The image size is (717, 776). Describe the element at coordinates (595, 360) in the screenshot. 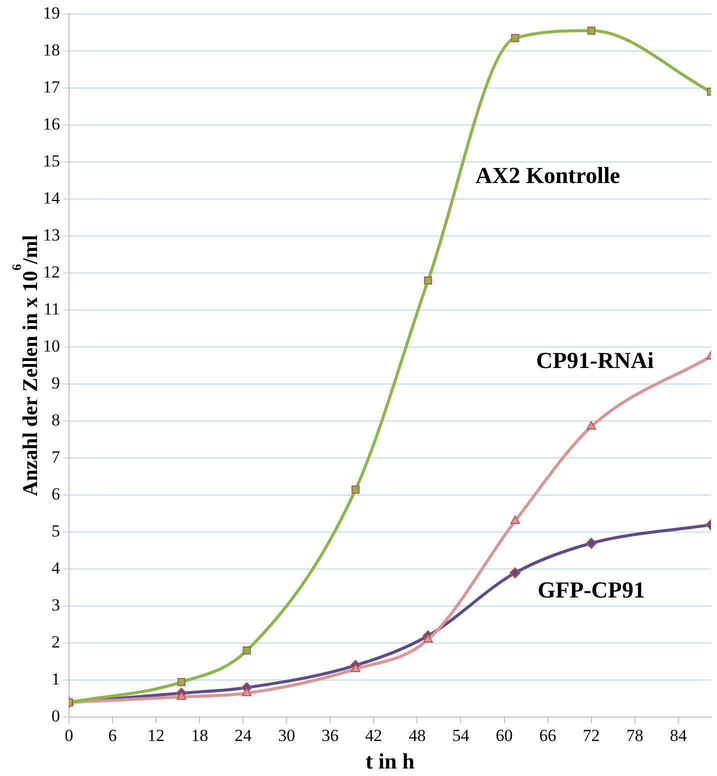

I see `series-label: CP91-RNAi` at that location.